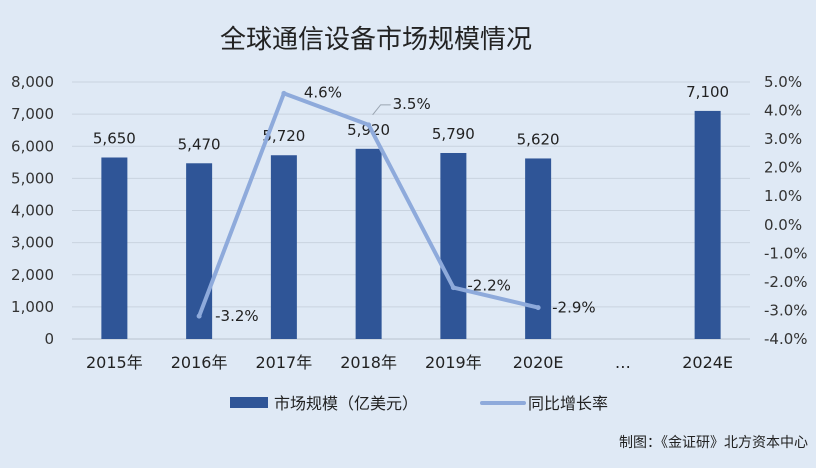  What do you see at coordinates (199, 362) in the screenshot?
I see `category-label: 2016年` at bounding box center [199, 362].